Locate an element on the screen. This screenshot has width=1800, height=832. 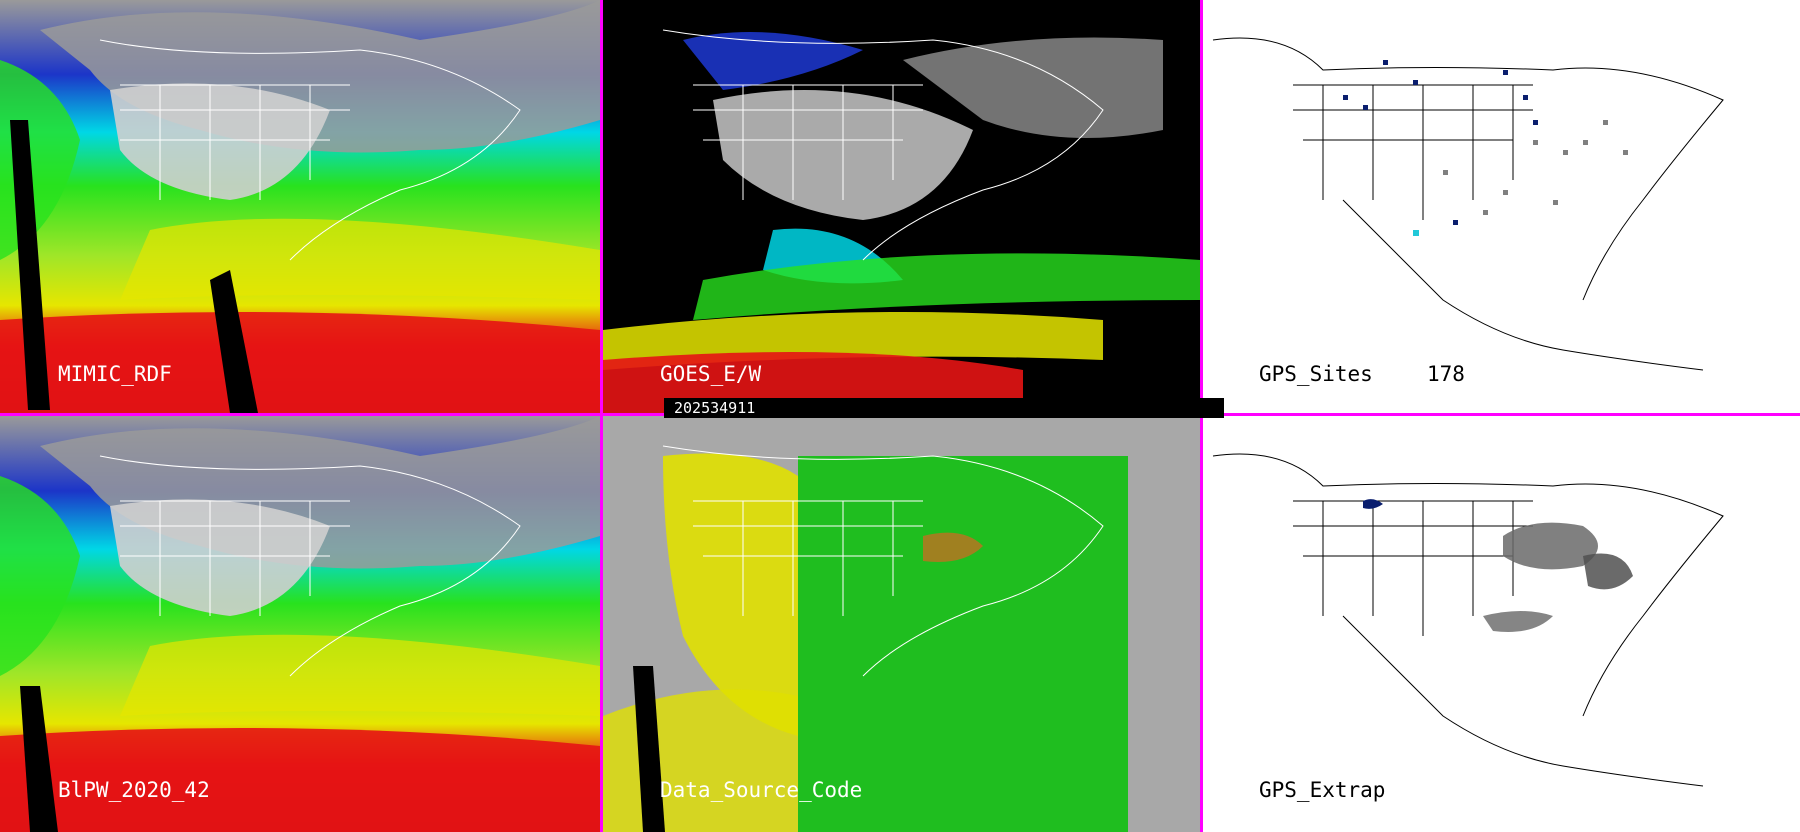
panel-label: GPS_Extrap is located at coordinates (1322, 790).